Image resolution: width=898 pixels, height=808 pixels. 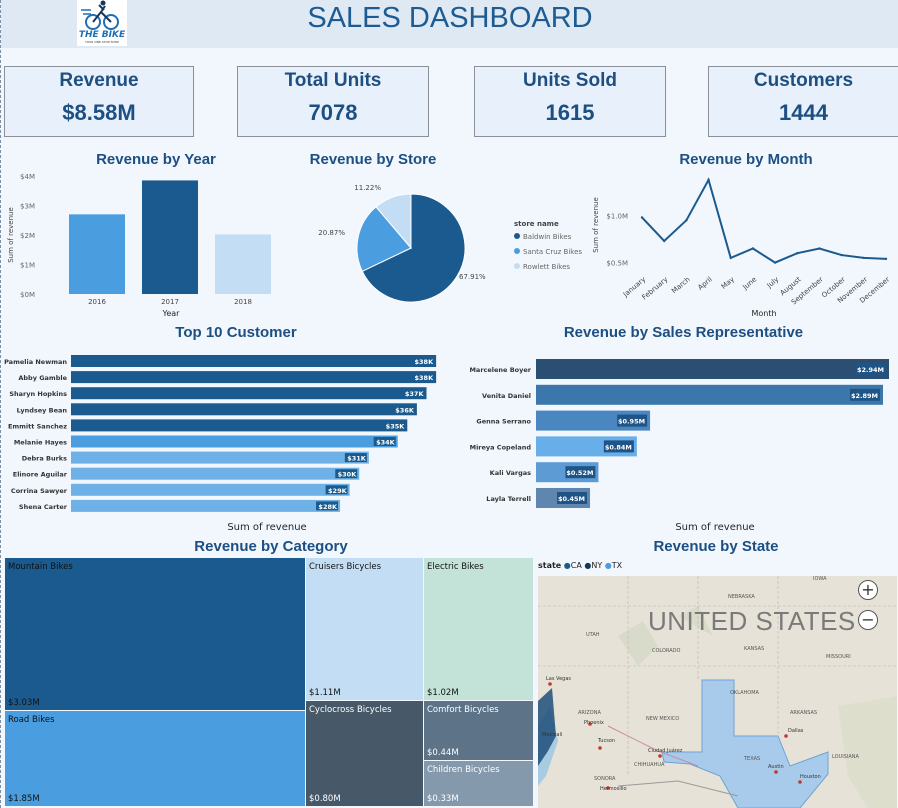 I want to click on map-place-label: NEW MEXICO, so click(x=663, y=719).